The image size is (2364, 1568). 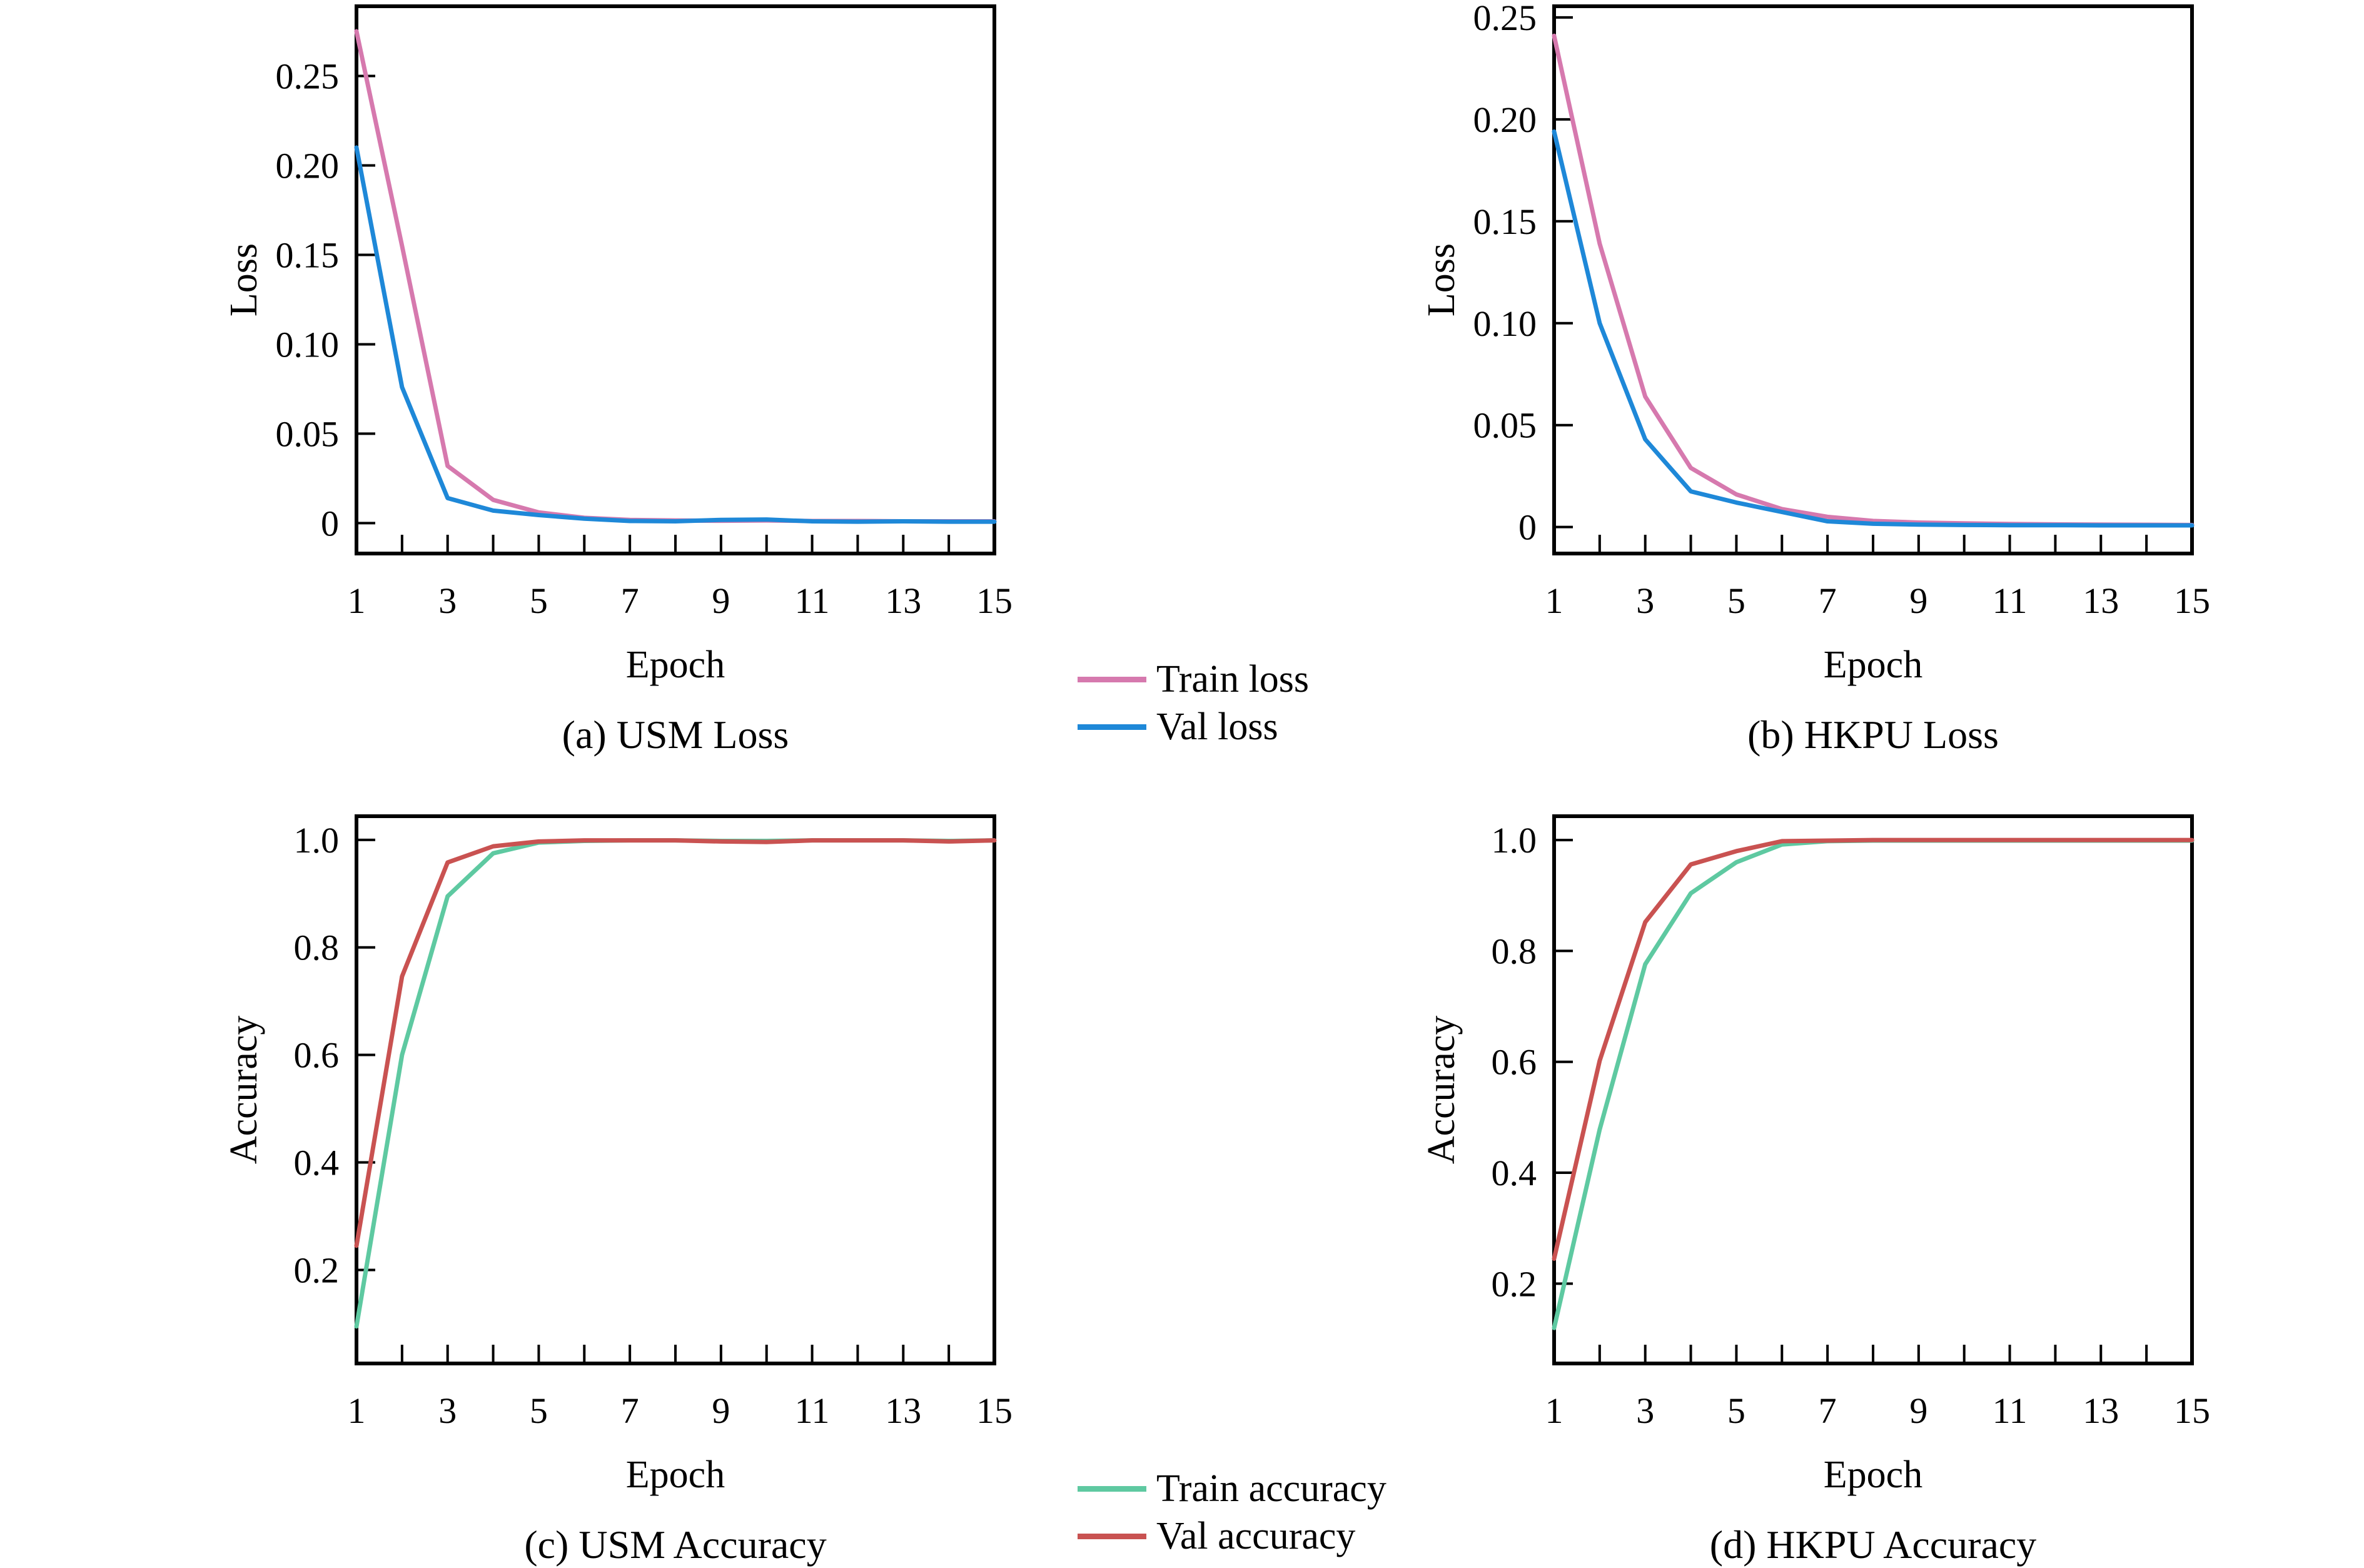 I want to click on legend-item: Val accuracy, so click(x=1232, y=1536).